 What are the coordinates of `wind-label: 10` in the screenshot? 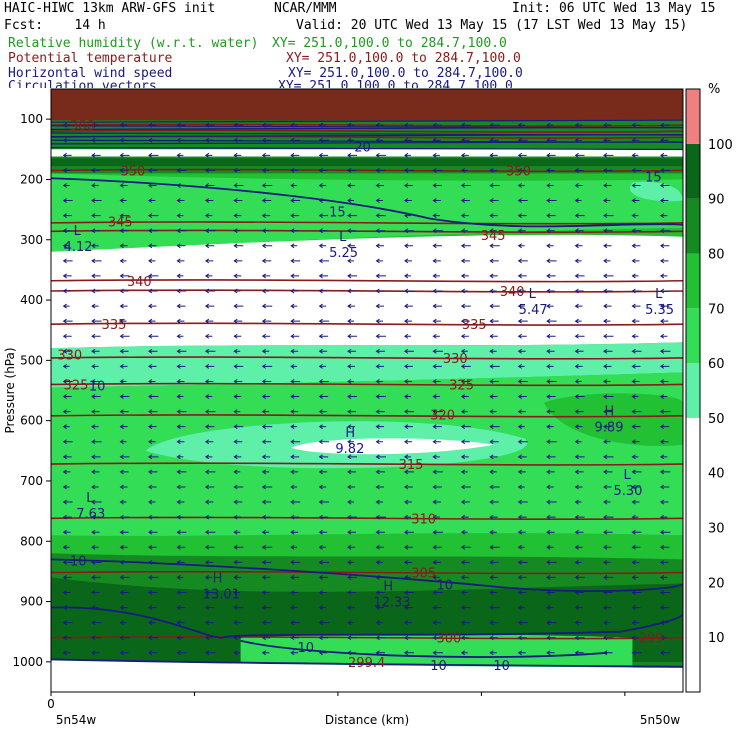 It's located at (78, 562).